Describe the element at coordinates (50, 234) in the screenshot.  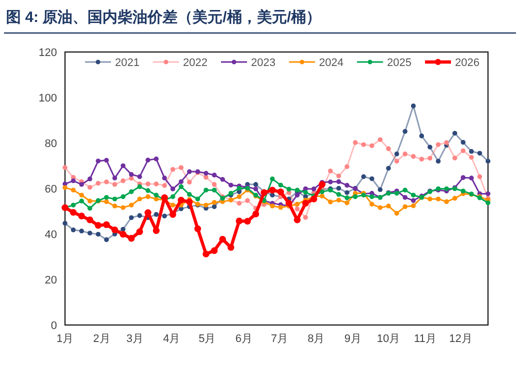
I see `y-tick-label: 40` at that location.